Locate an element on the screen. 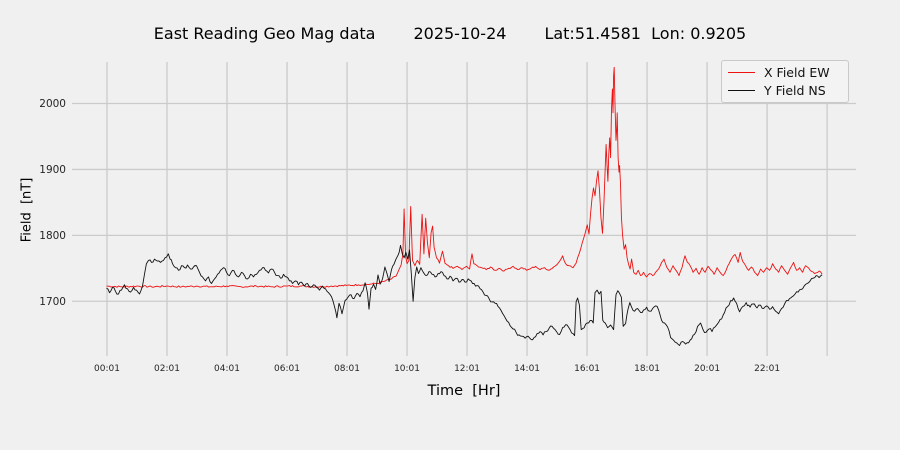 The image size is (900, 450). legend-item-y-field-ns: Y Field NS is located at coordinates (785, 90).